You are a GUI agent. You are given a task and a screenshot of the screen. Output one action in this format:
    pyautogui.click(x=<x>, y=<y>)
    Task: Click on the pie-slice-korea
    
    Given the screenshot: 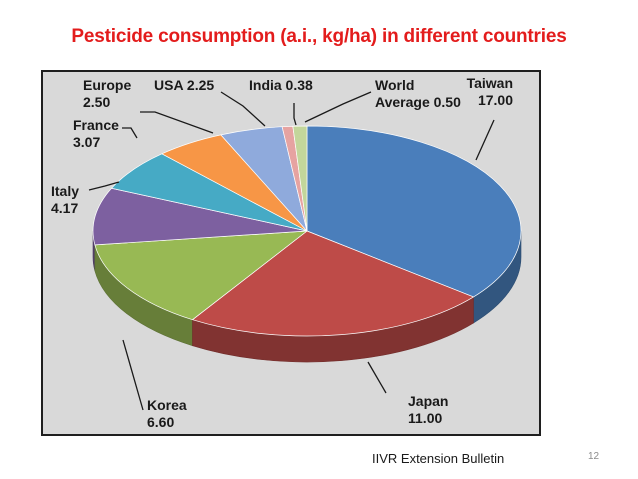 What is the action you would take?
    pyautogui.click(x=201, y=275)
    